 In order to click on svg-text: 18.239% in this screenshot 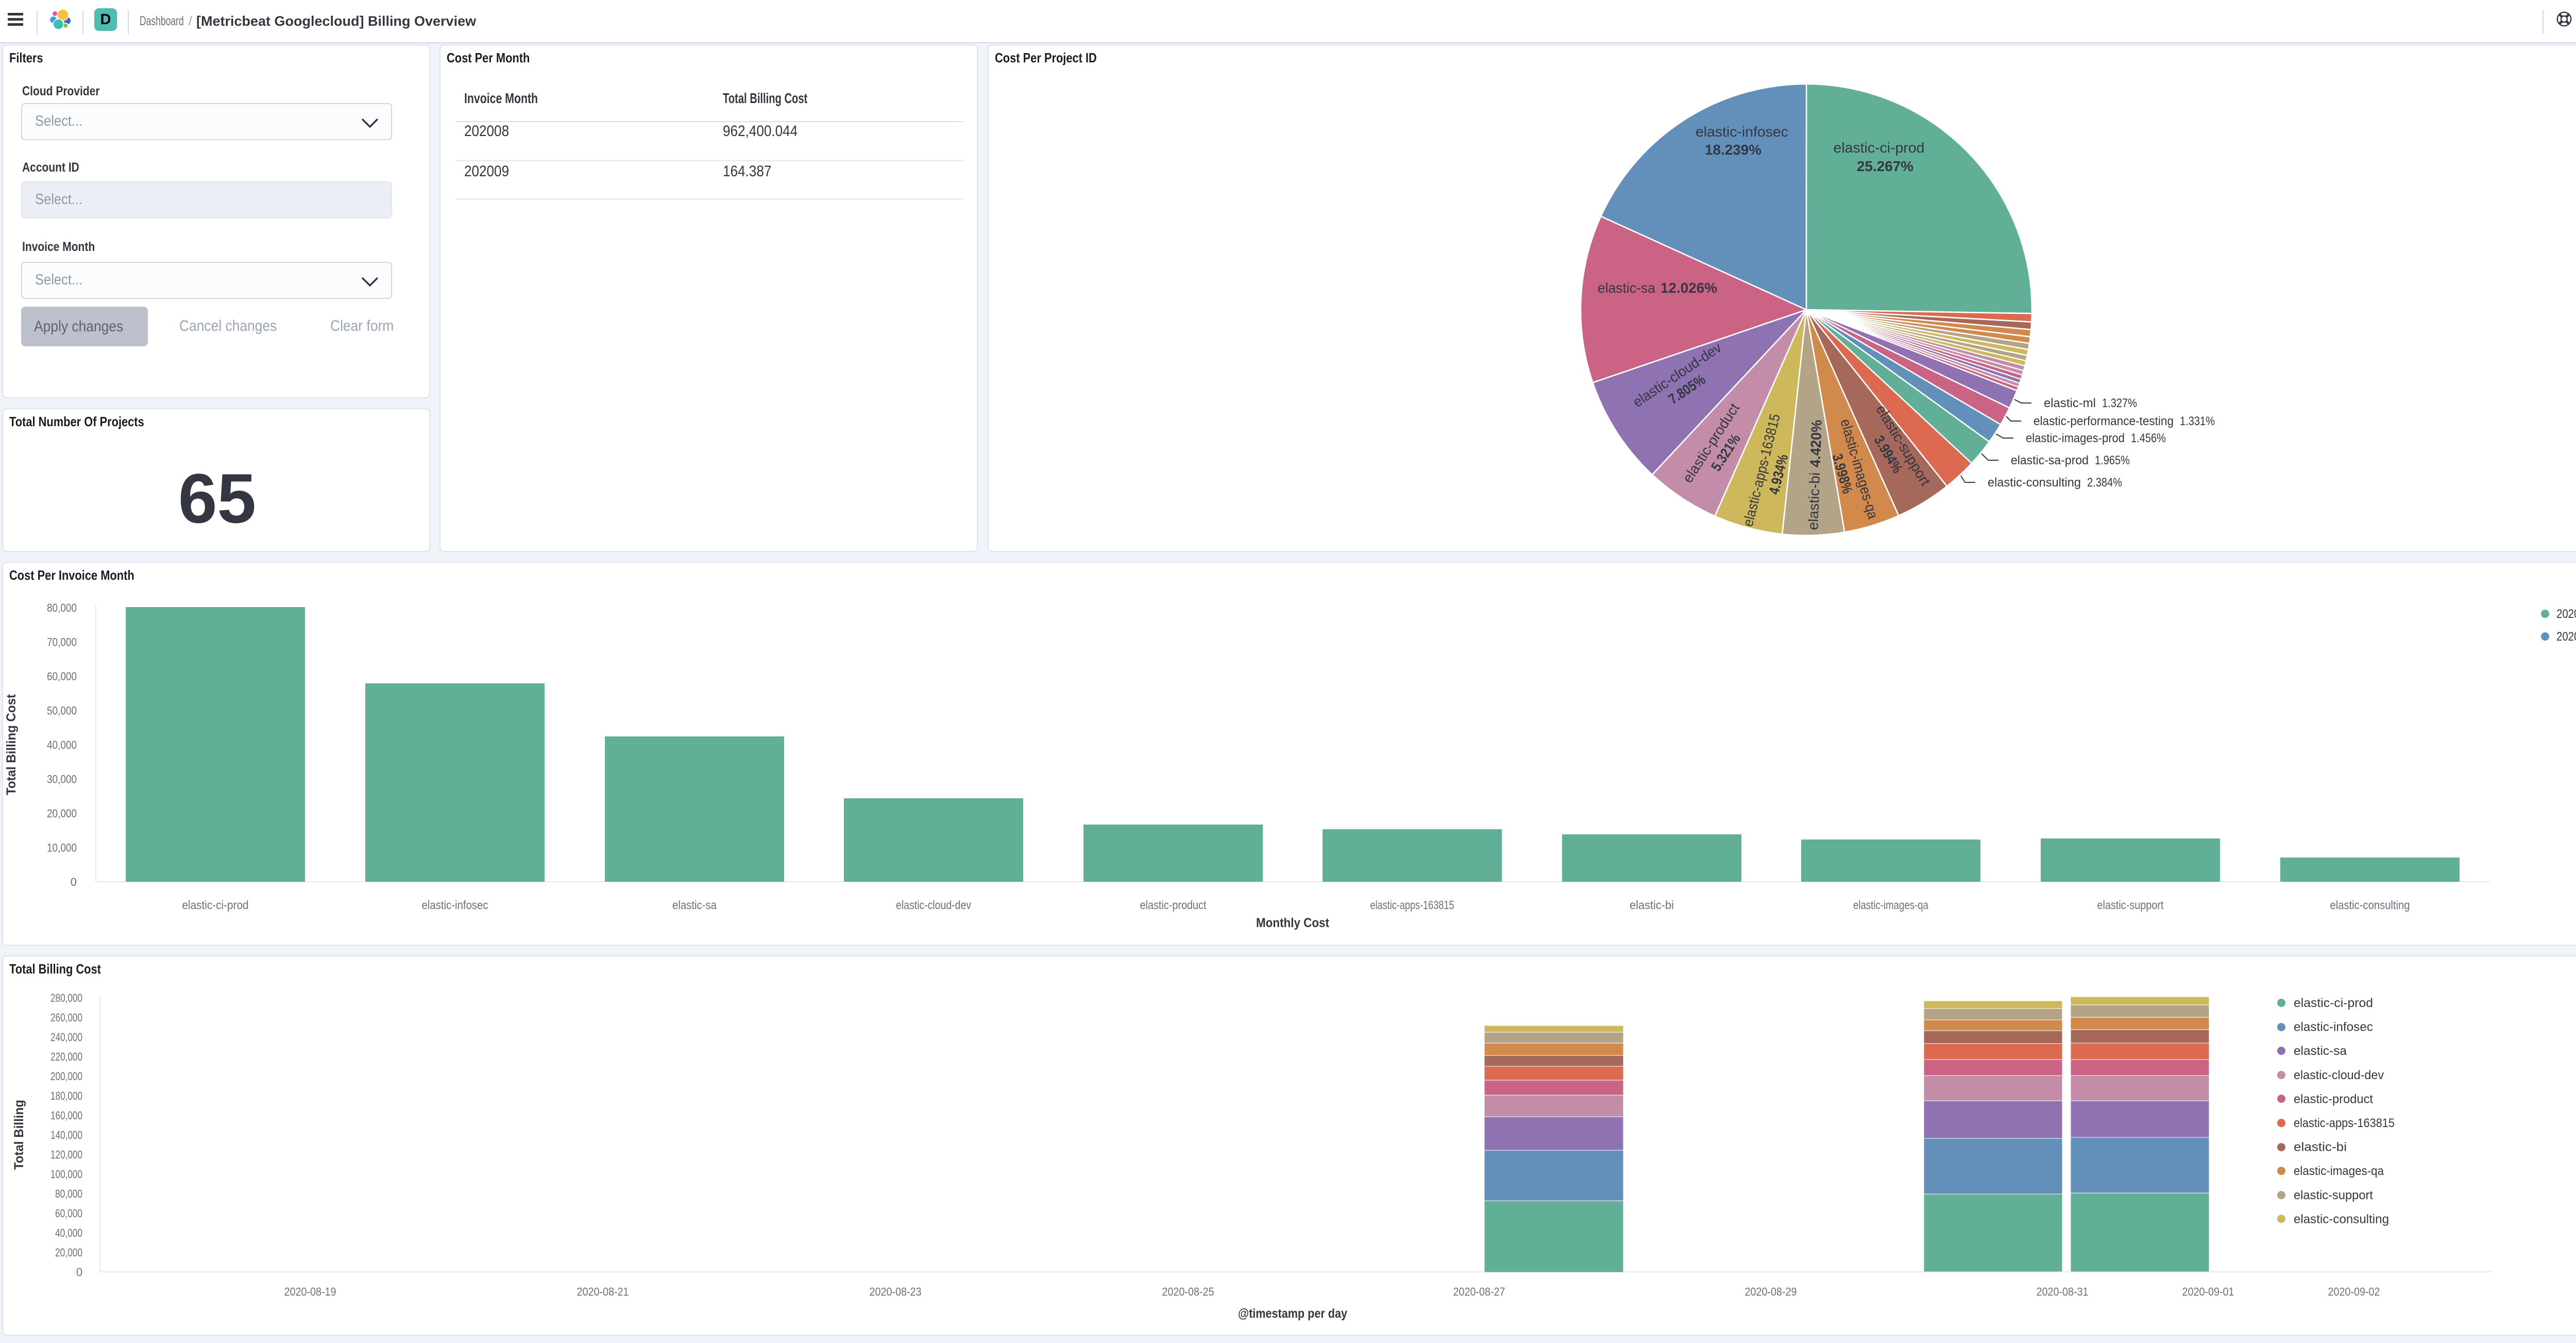, I will do `click(1733, 150)`.